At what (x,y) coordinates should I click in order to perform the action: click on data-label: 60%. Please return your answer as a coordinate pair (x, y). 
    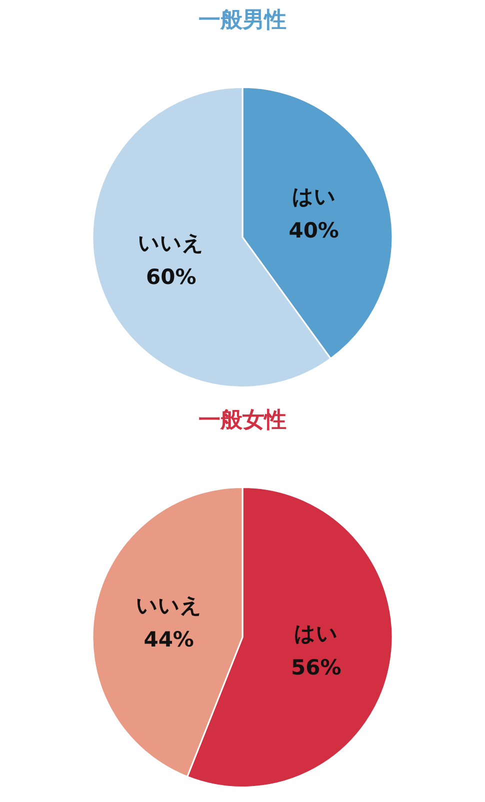
    Looking at the image, I should click on (171, 276).